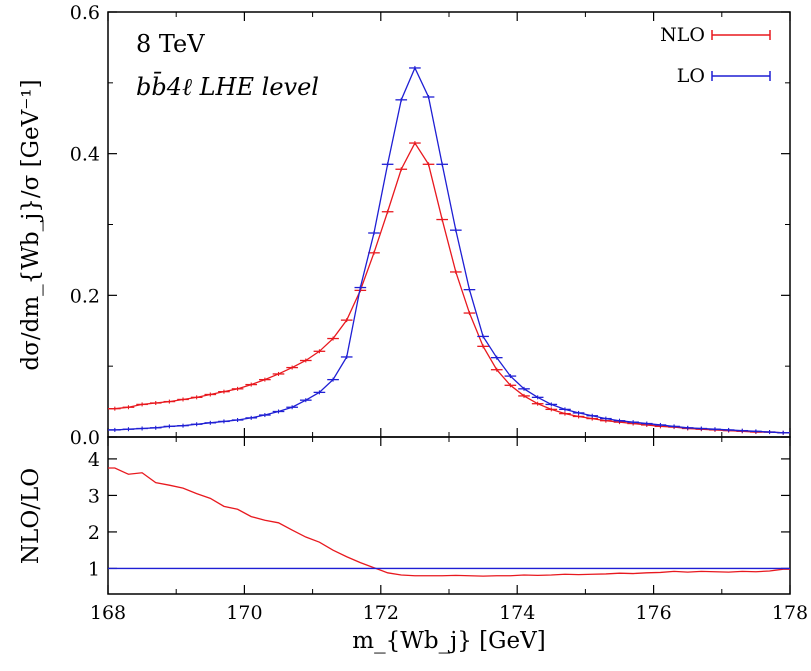 The image size is (811, 671). Describe the element at coordinates (227, 86) in the screenshot. I see `annotation-sample: bb̄4ℓ LHE level` at that location.